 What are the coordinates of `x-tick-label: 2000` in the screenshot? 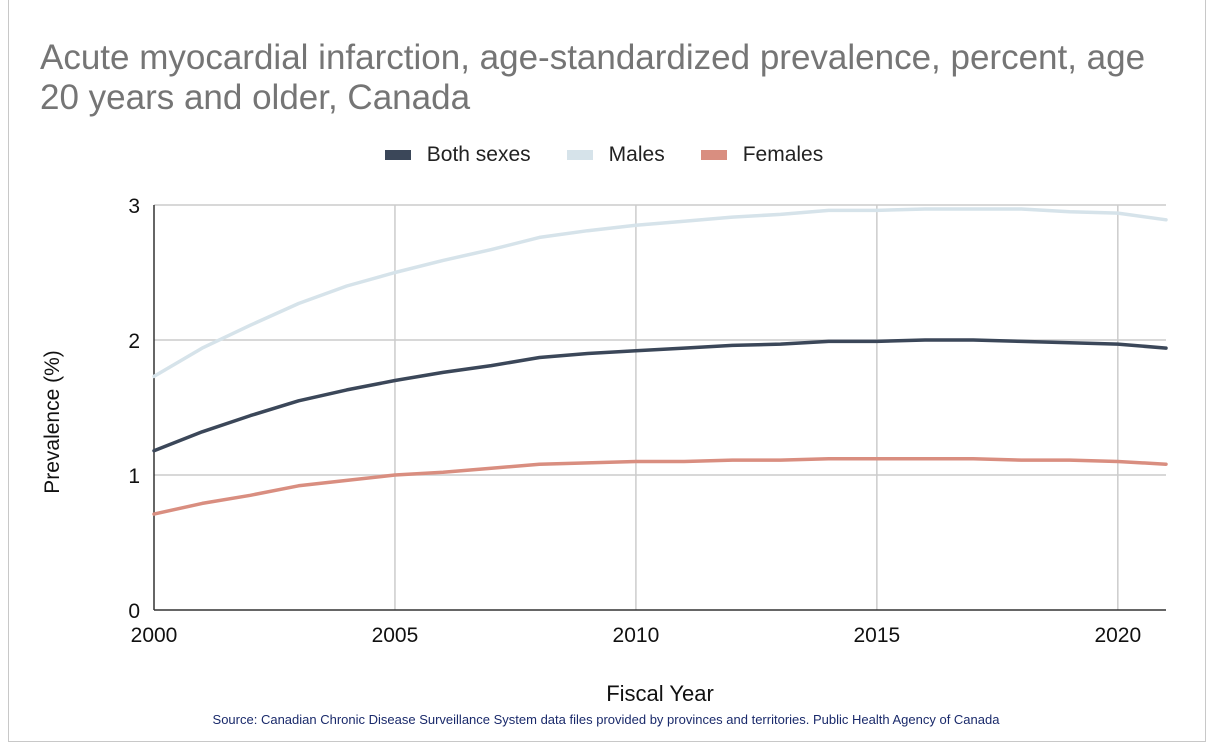 It's located at (154, 635).